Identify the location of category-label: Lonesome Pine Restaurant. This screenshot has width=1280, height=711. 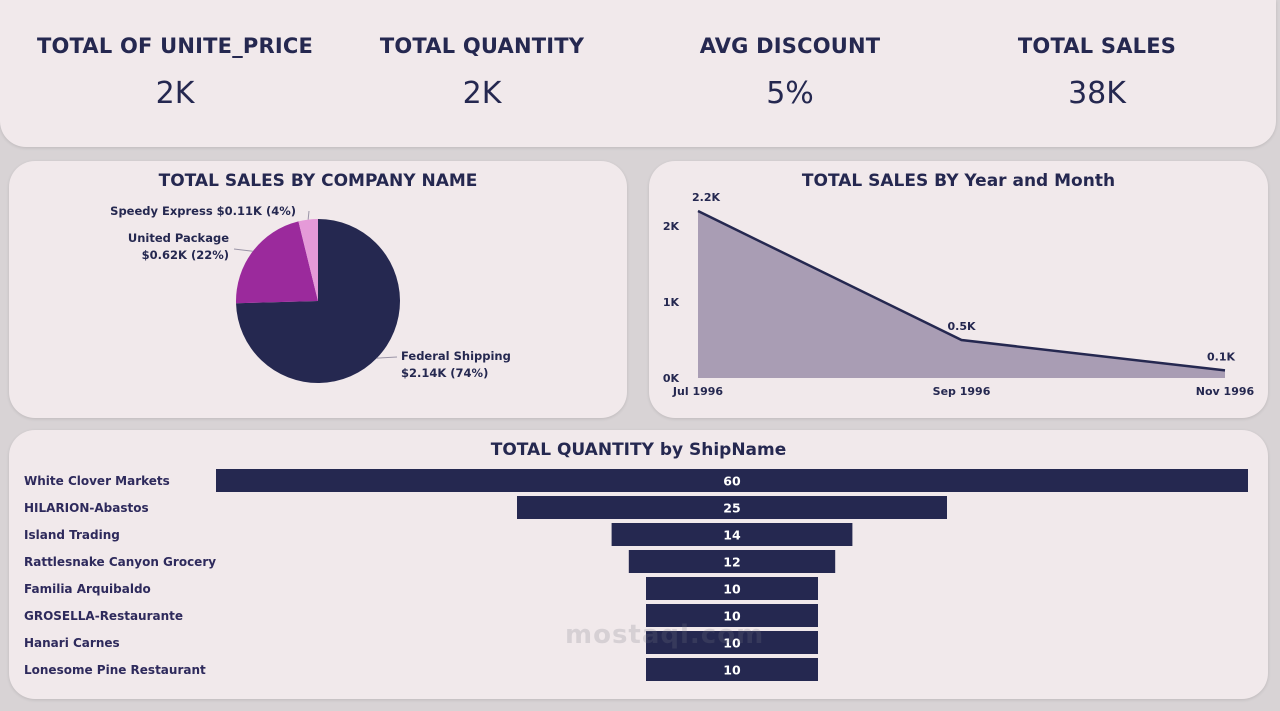
(115, 670).